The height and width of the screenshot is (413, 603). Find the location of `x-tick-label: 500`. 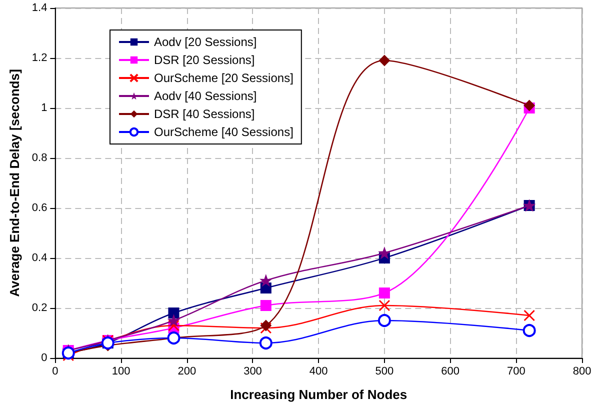

x-tick-label: 500 is located at coordinates (384, 372).